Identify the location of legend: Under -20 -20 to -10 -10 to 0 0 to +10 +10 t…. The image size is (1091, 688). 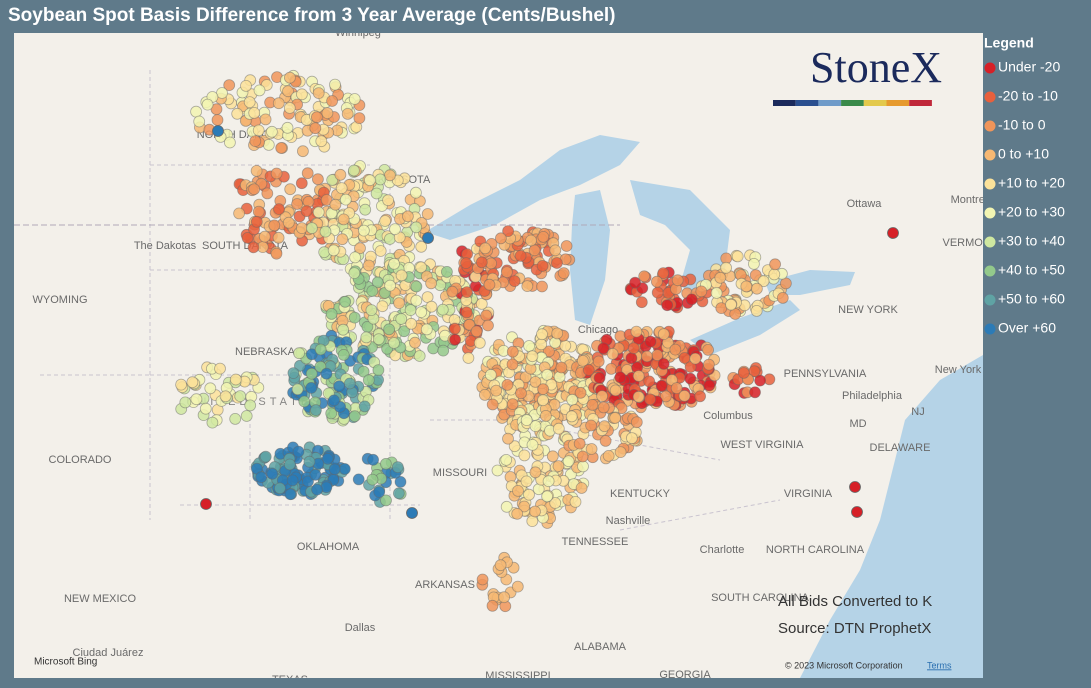
(1024, 197).